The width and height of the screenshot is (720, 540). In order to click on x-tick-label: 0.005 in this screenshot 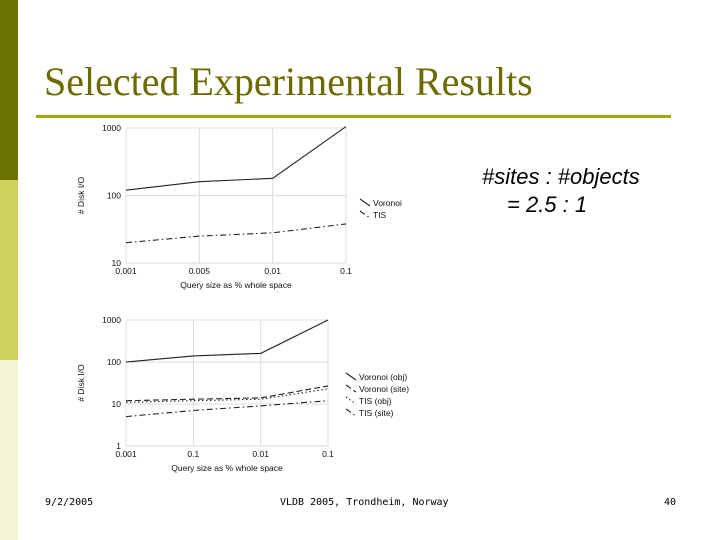, I will do `click(200, 271)`.